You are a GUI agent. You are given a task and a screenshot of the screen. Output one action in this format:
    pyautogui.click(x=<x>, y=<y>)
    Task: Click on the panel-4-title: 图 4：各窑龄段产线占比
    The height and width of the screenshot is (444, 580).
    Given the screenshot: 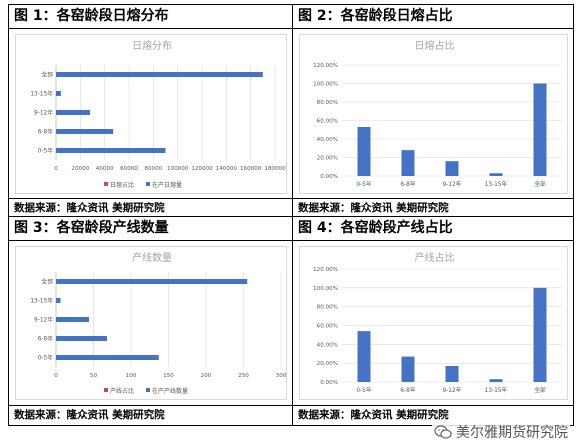 What is the action you would take?
    pyautogui.click(x=433, y=229)
    